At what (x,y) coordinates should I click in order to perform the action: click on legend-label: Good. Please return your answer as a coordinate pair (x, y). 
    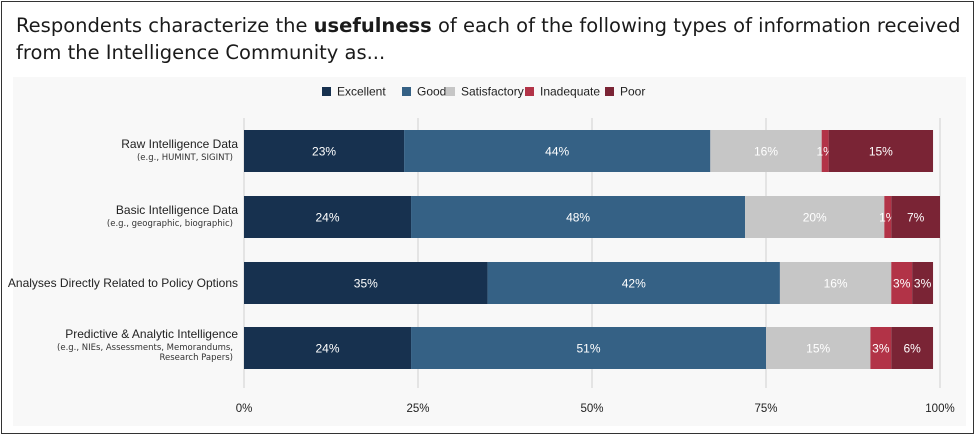
    Looking at the image, I should click on (431, 92).